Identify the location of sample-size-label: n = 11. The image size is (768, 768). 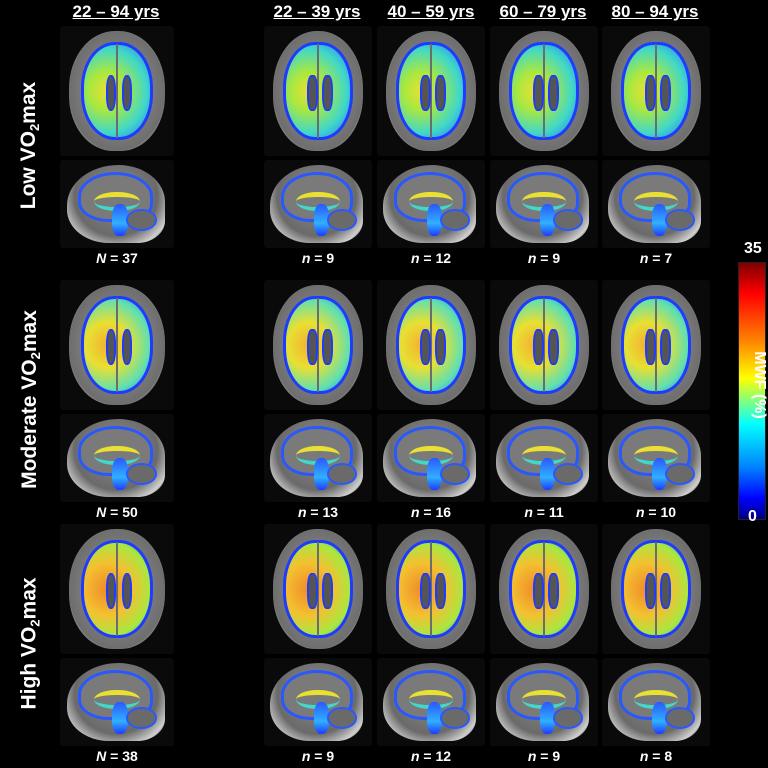
(544, 512).